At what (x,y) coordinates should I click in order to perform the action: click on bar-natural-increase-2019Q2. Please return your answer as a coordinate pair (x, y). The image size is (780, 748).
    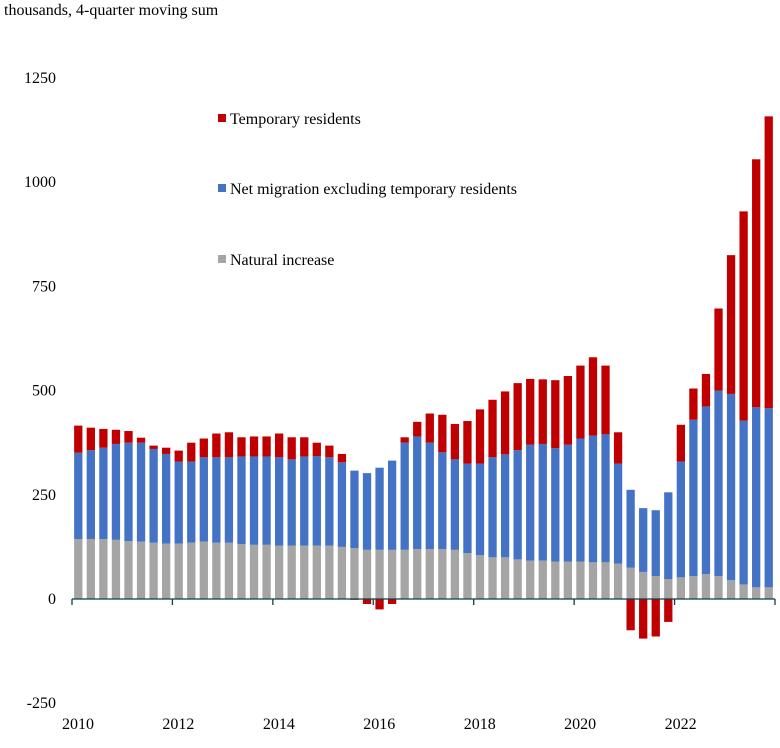
    Looking at the image, I should click on (542, 579).